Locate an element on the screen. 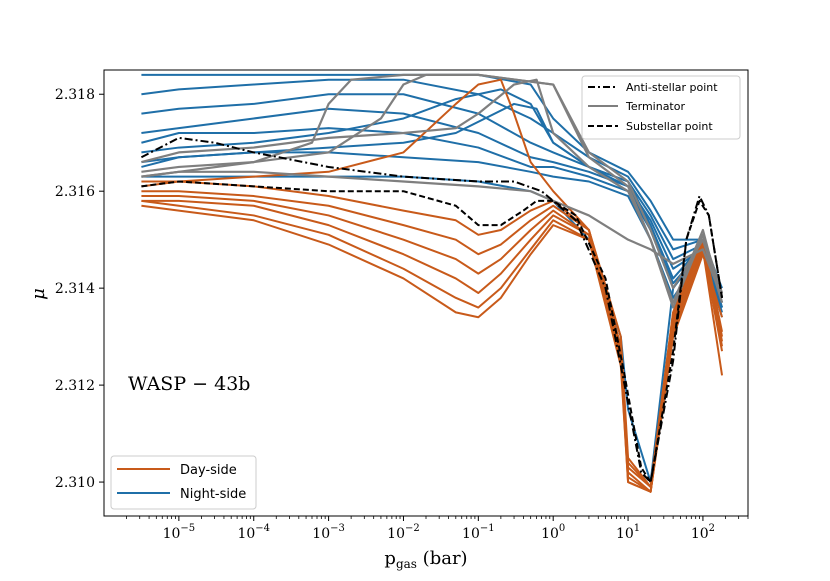  legend-terminator-label: Terminator is located at coordinates (655, 106).